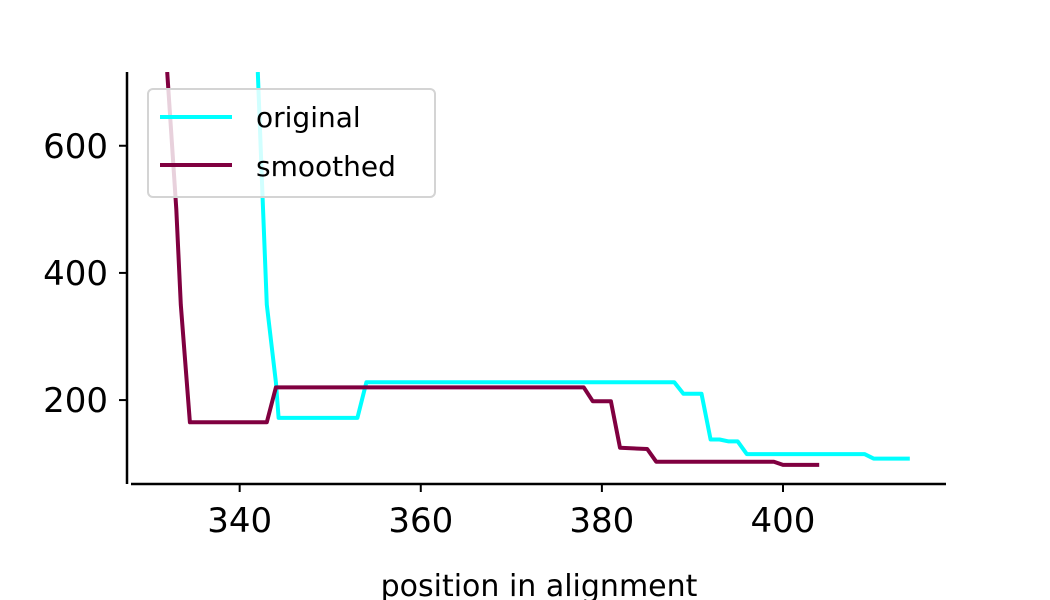  Describe the element at coordinates (783, 521) in the screenshot. I see `x-tick-label: 400` at that location.